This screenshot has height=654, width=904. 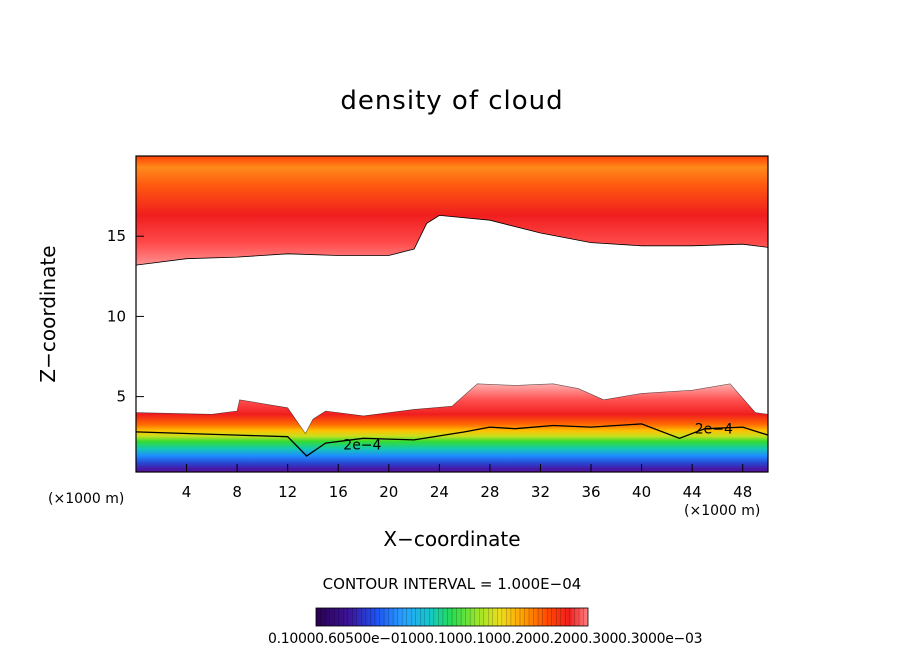 What do you see at coordinates (452, 584) in the screenshot?
I see `contour-interval-label: CONTOUR INTERVAL = 1.000E−04` at bounding box center [452, 584].